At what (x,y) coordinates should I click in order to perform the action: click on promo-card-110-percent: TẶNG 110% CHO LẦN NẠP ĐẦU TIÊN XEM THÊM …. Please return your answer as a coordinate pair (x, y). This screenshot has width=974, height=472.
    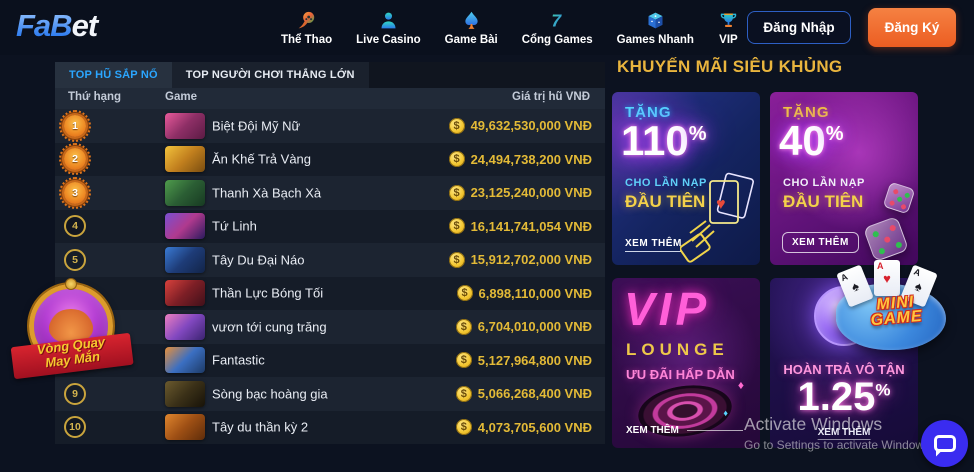
    Looking at the image, I should click on (686, 178).